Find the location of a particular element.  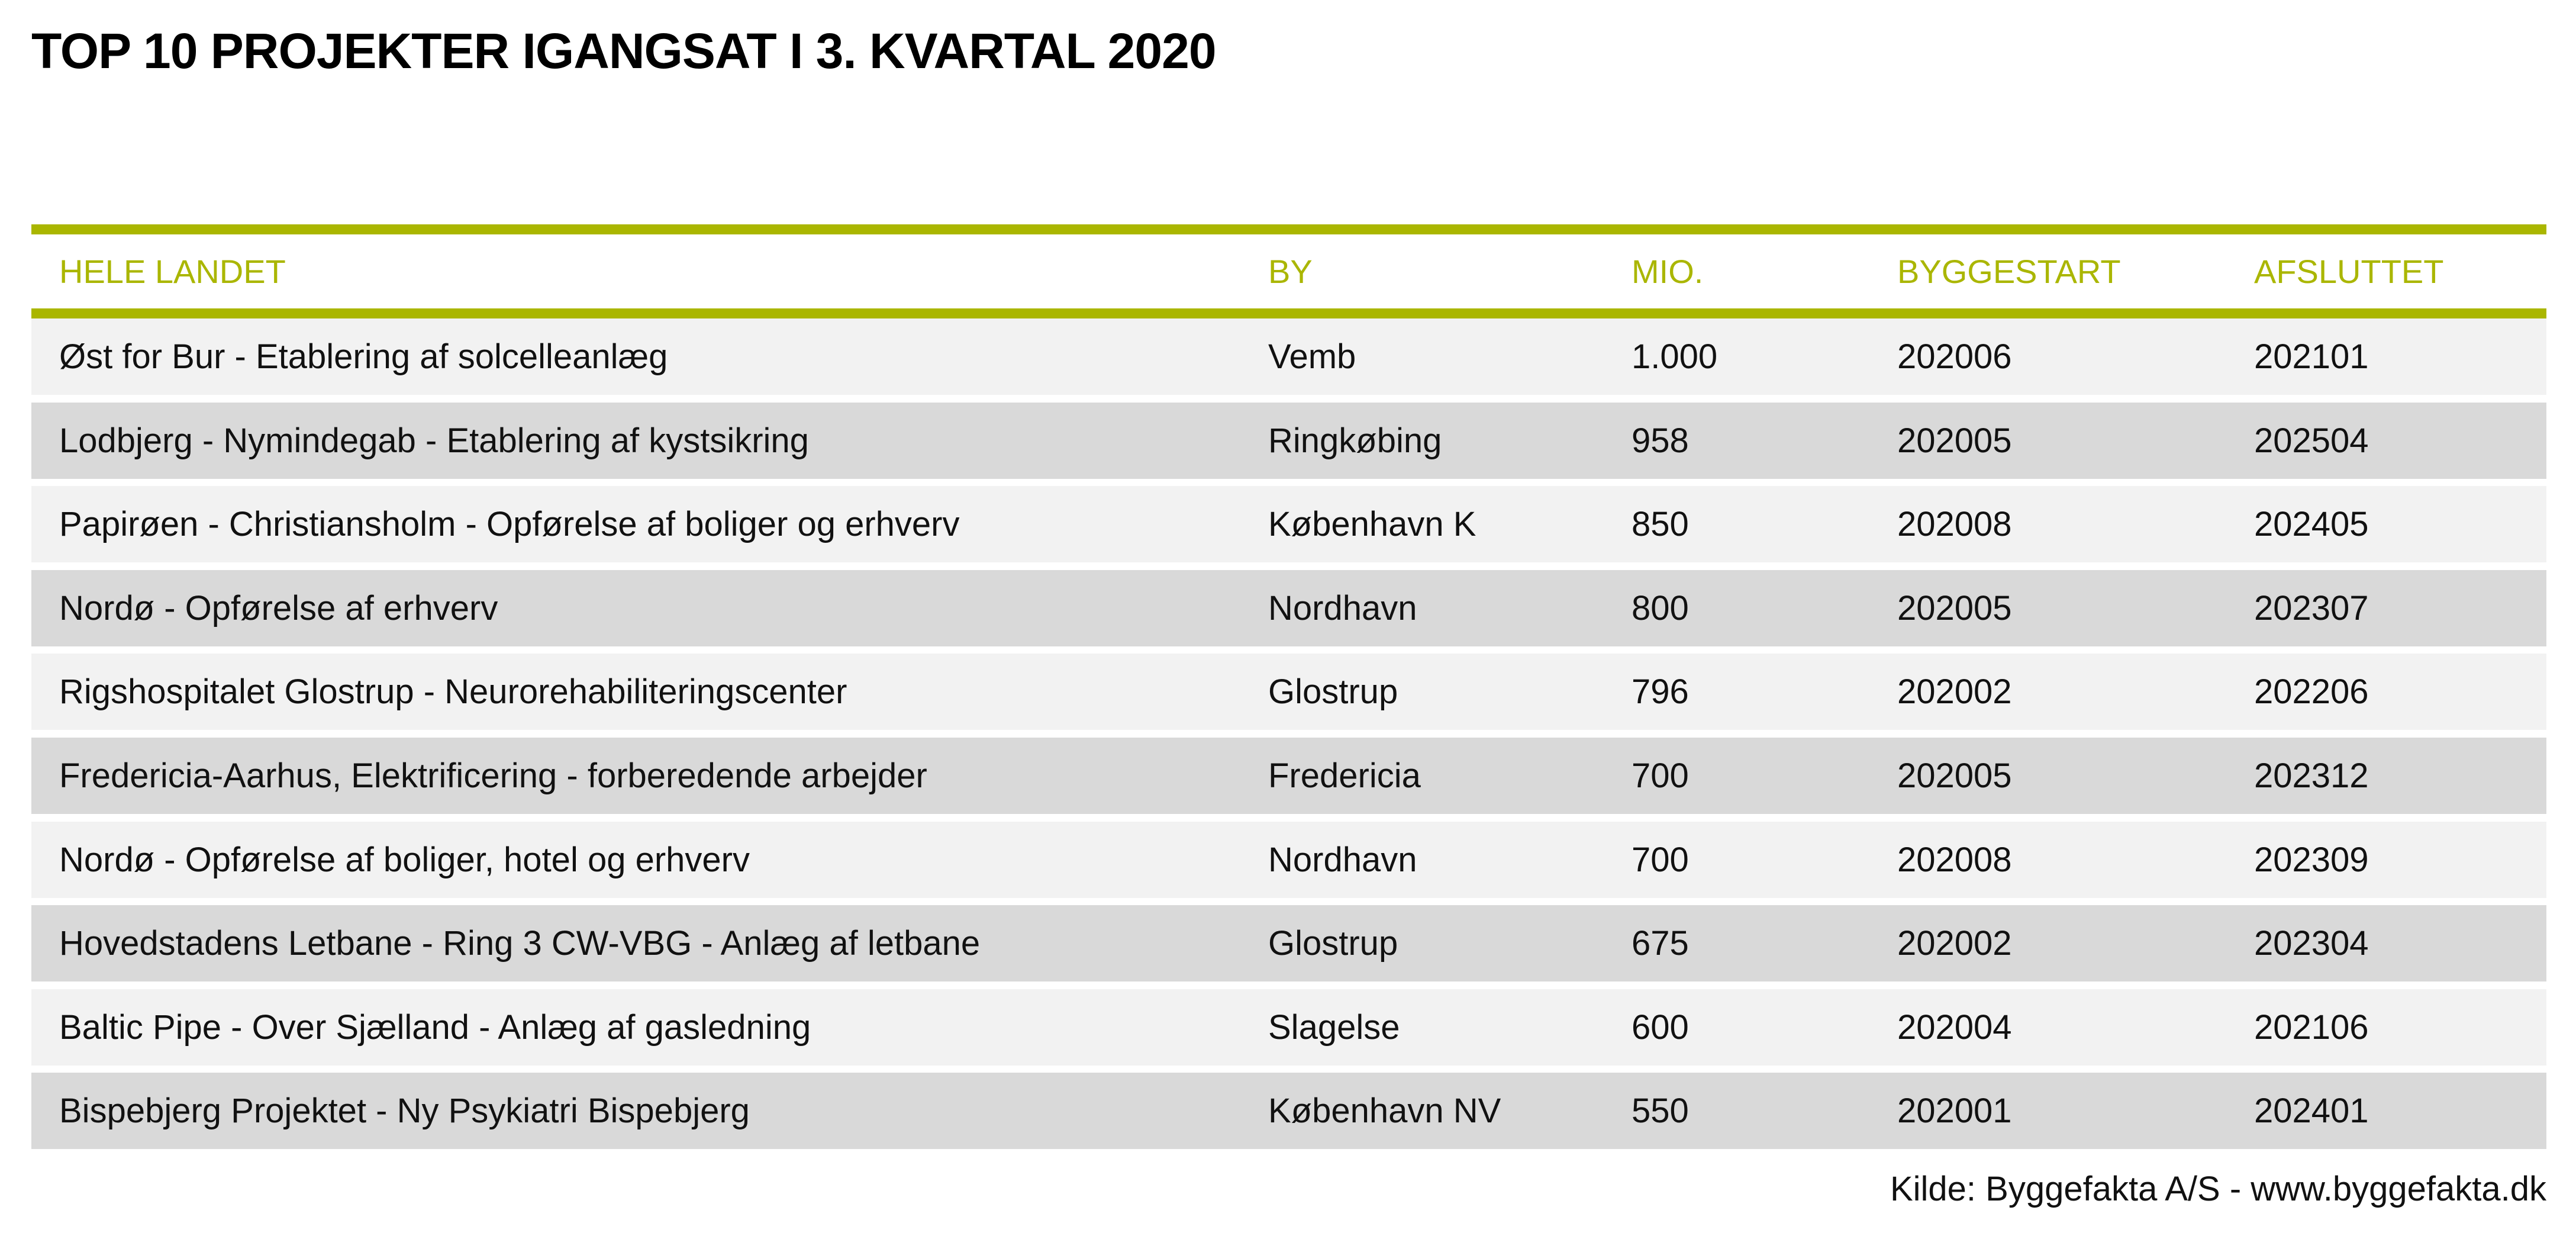

header-end: AFSLUTTET is located at coordinates (2349, 271).